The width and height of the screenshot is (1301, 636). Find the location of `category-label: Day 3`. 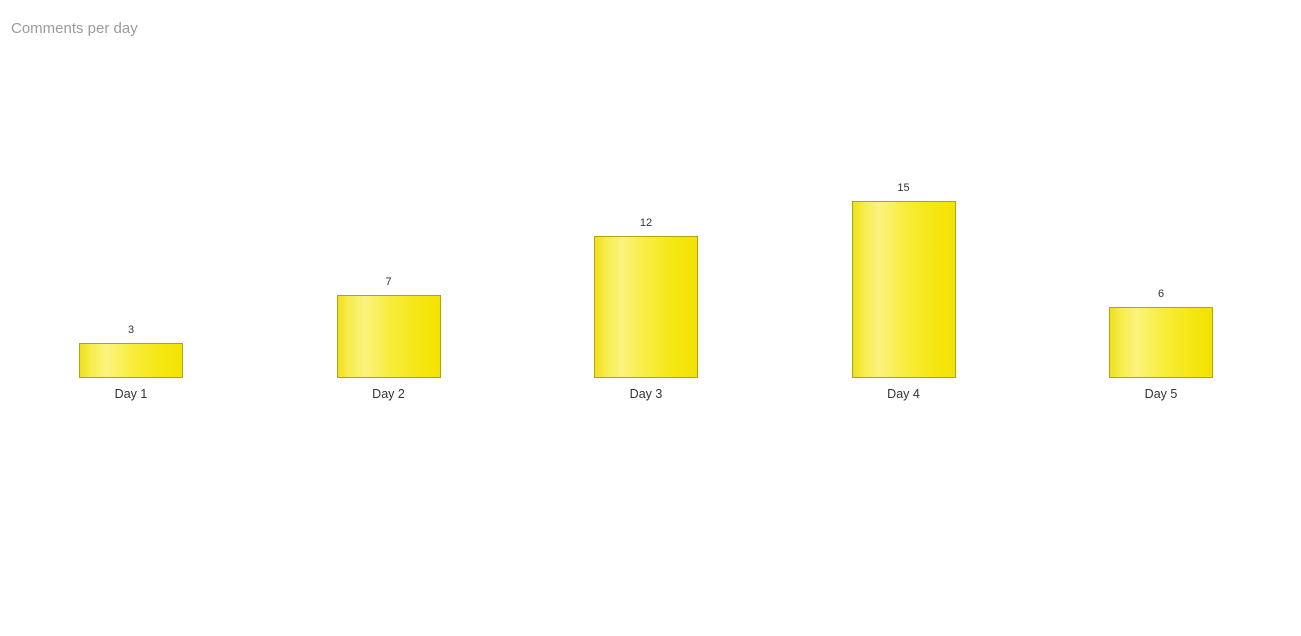

category-label: Day 3 is located at coordinates (646, 394).